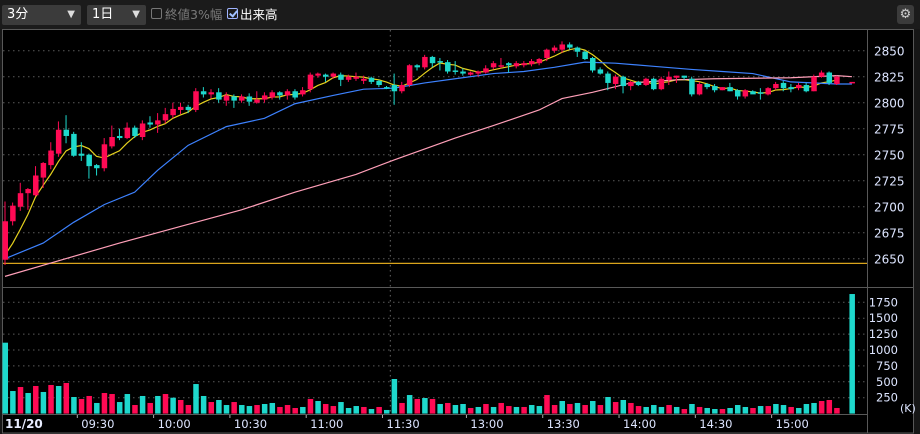 Image resolution: width=920 pixels, height=434 pixels. What do you see at coordinates (259, 14) in the screenshot?
I see `volume-label: 出来高` at bounding box center [259, 14].